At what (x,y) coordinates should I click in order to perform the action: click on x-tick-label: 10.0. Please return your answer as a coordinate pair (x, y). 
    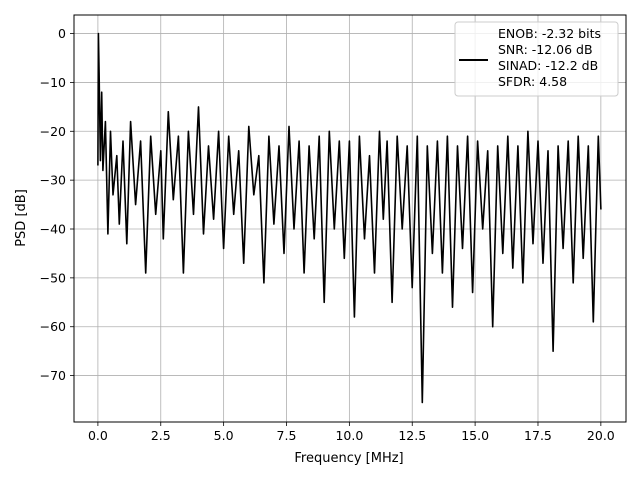
    Looking at the image, I should click on (349, 435).